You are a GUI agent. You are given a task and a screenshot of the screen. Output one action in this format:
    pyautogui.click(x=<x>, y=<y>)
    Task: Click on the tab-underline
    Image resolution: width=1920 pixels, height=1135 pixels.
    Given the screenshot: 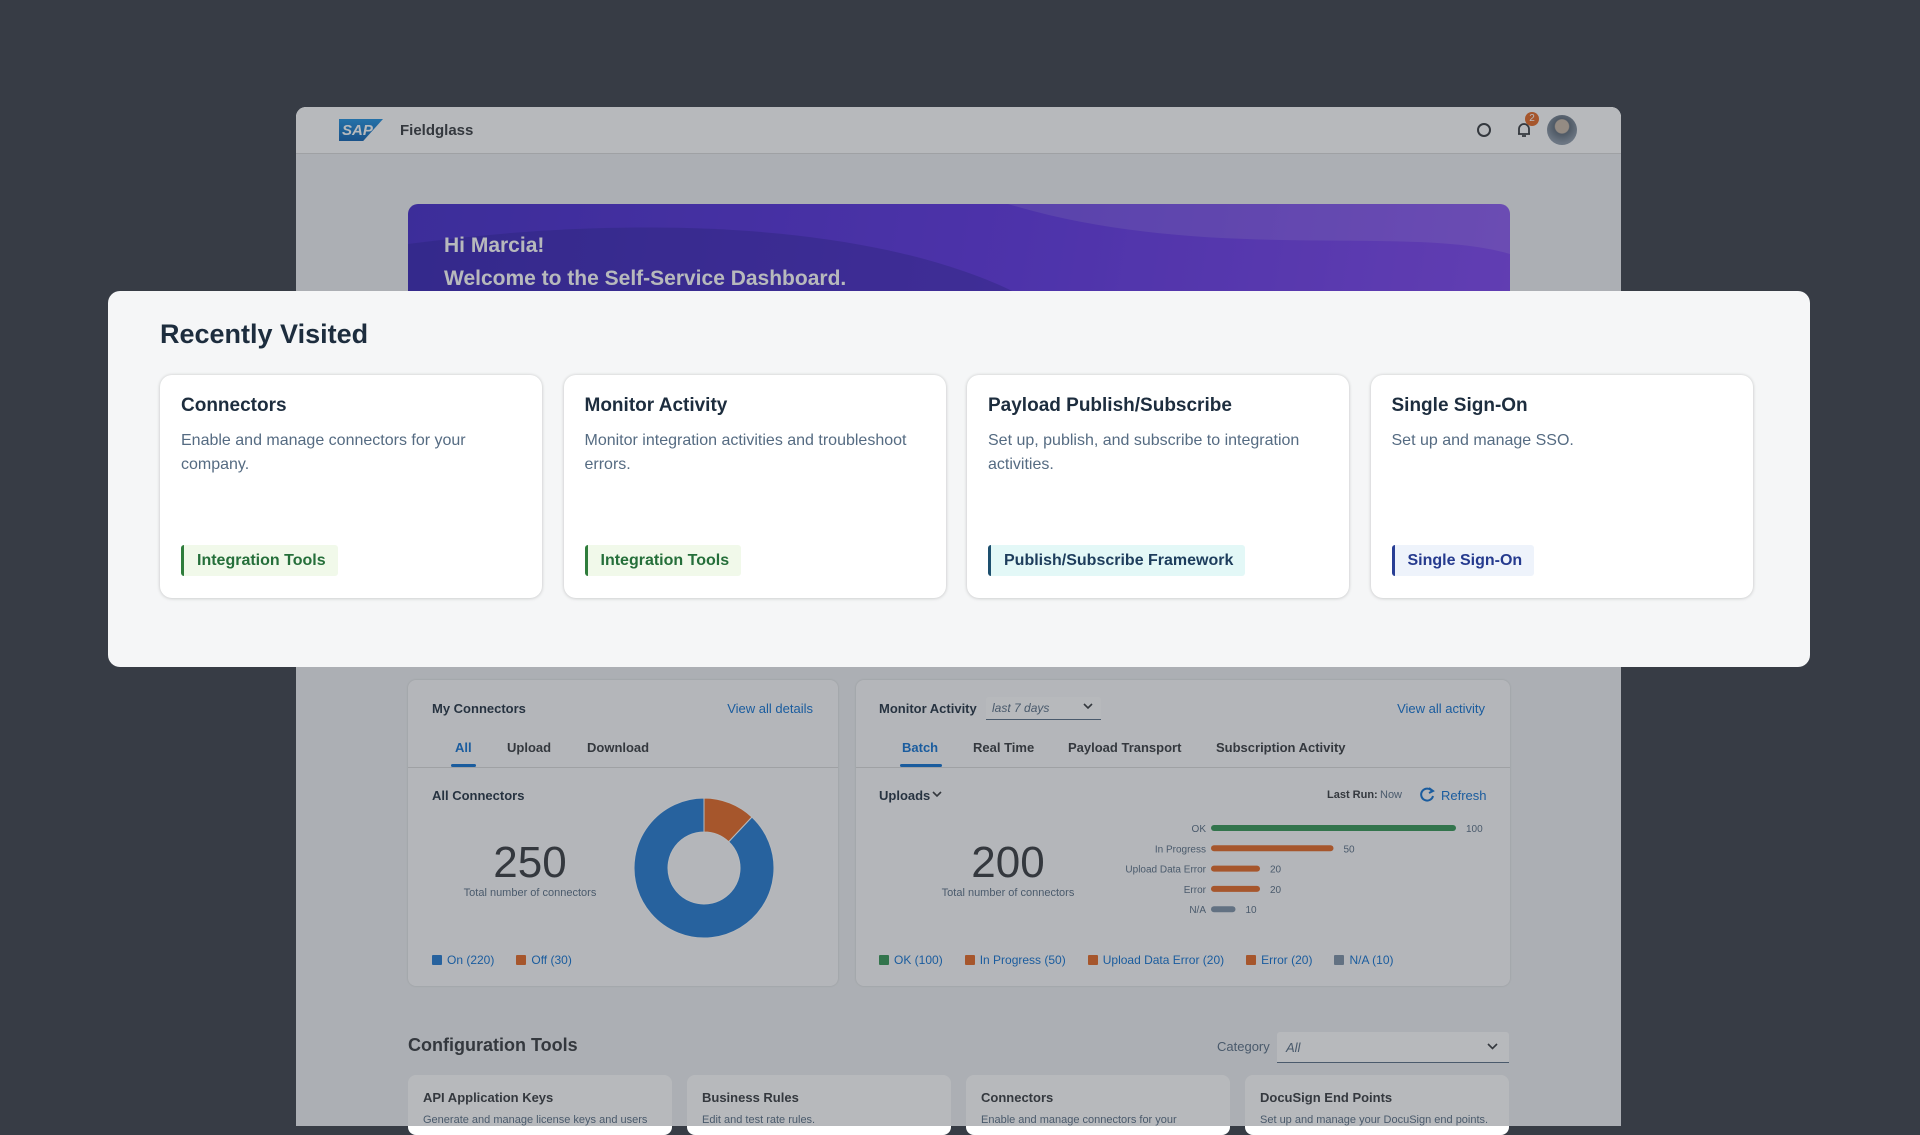 What is the action you would take?
    pyautogui.click(x=921, y=765)
    